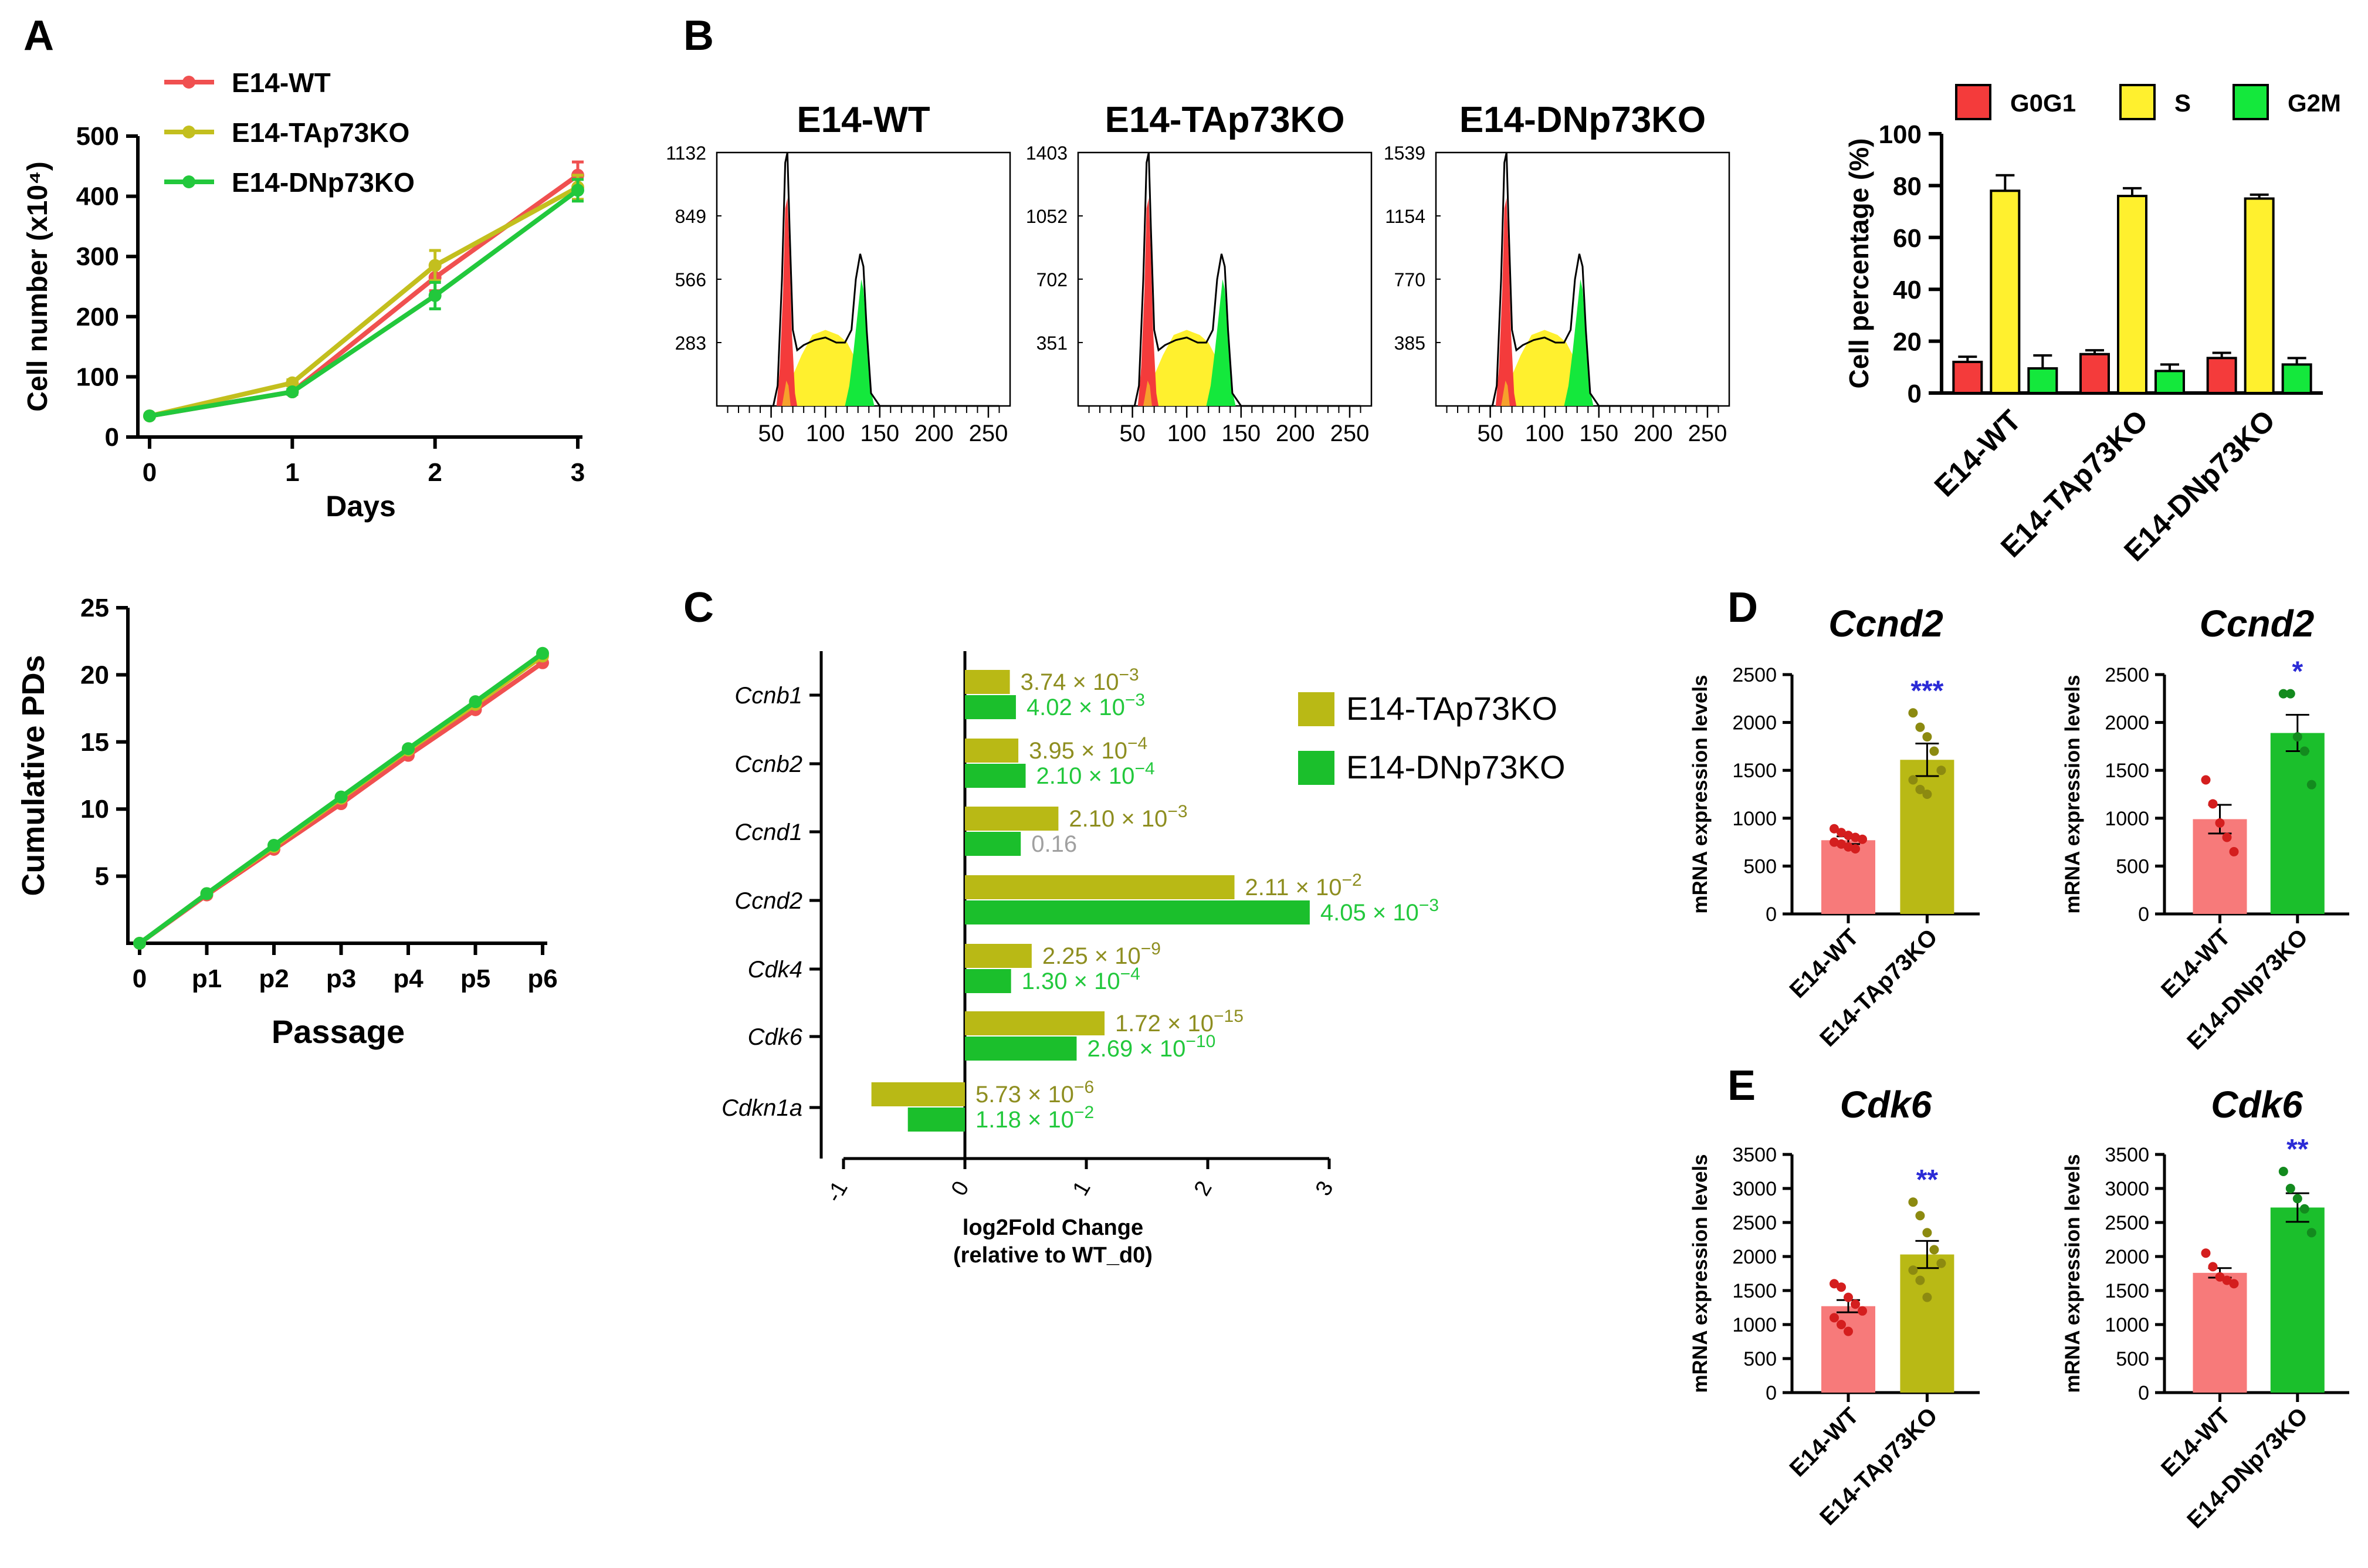  Describe the element at coordinates (1379, 911) in the screenshot. I see `padj-label: 4.05 × 10⁻³` at that location.